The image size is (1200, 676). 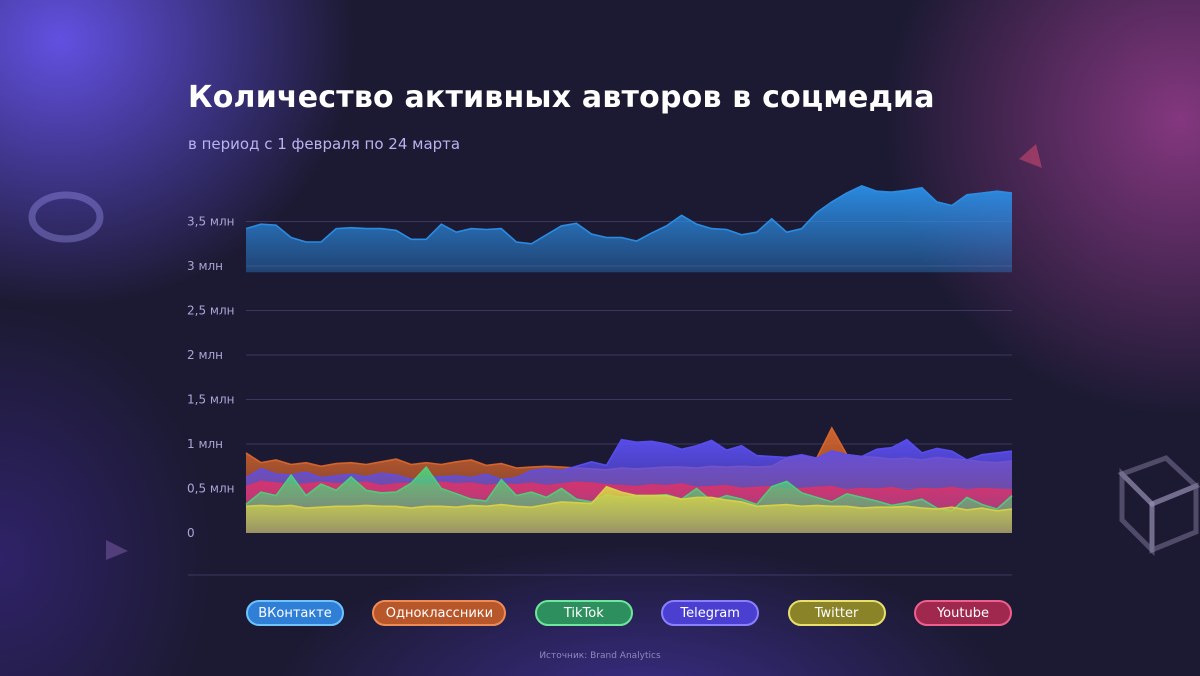 I want to click on y-tick-label: 3,5 млн, so click(x=210, y=222).